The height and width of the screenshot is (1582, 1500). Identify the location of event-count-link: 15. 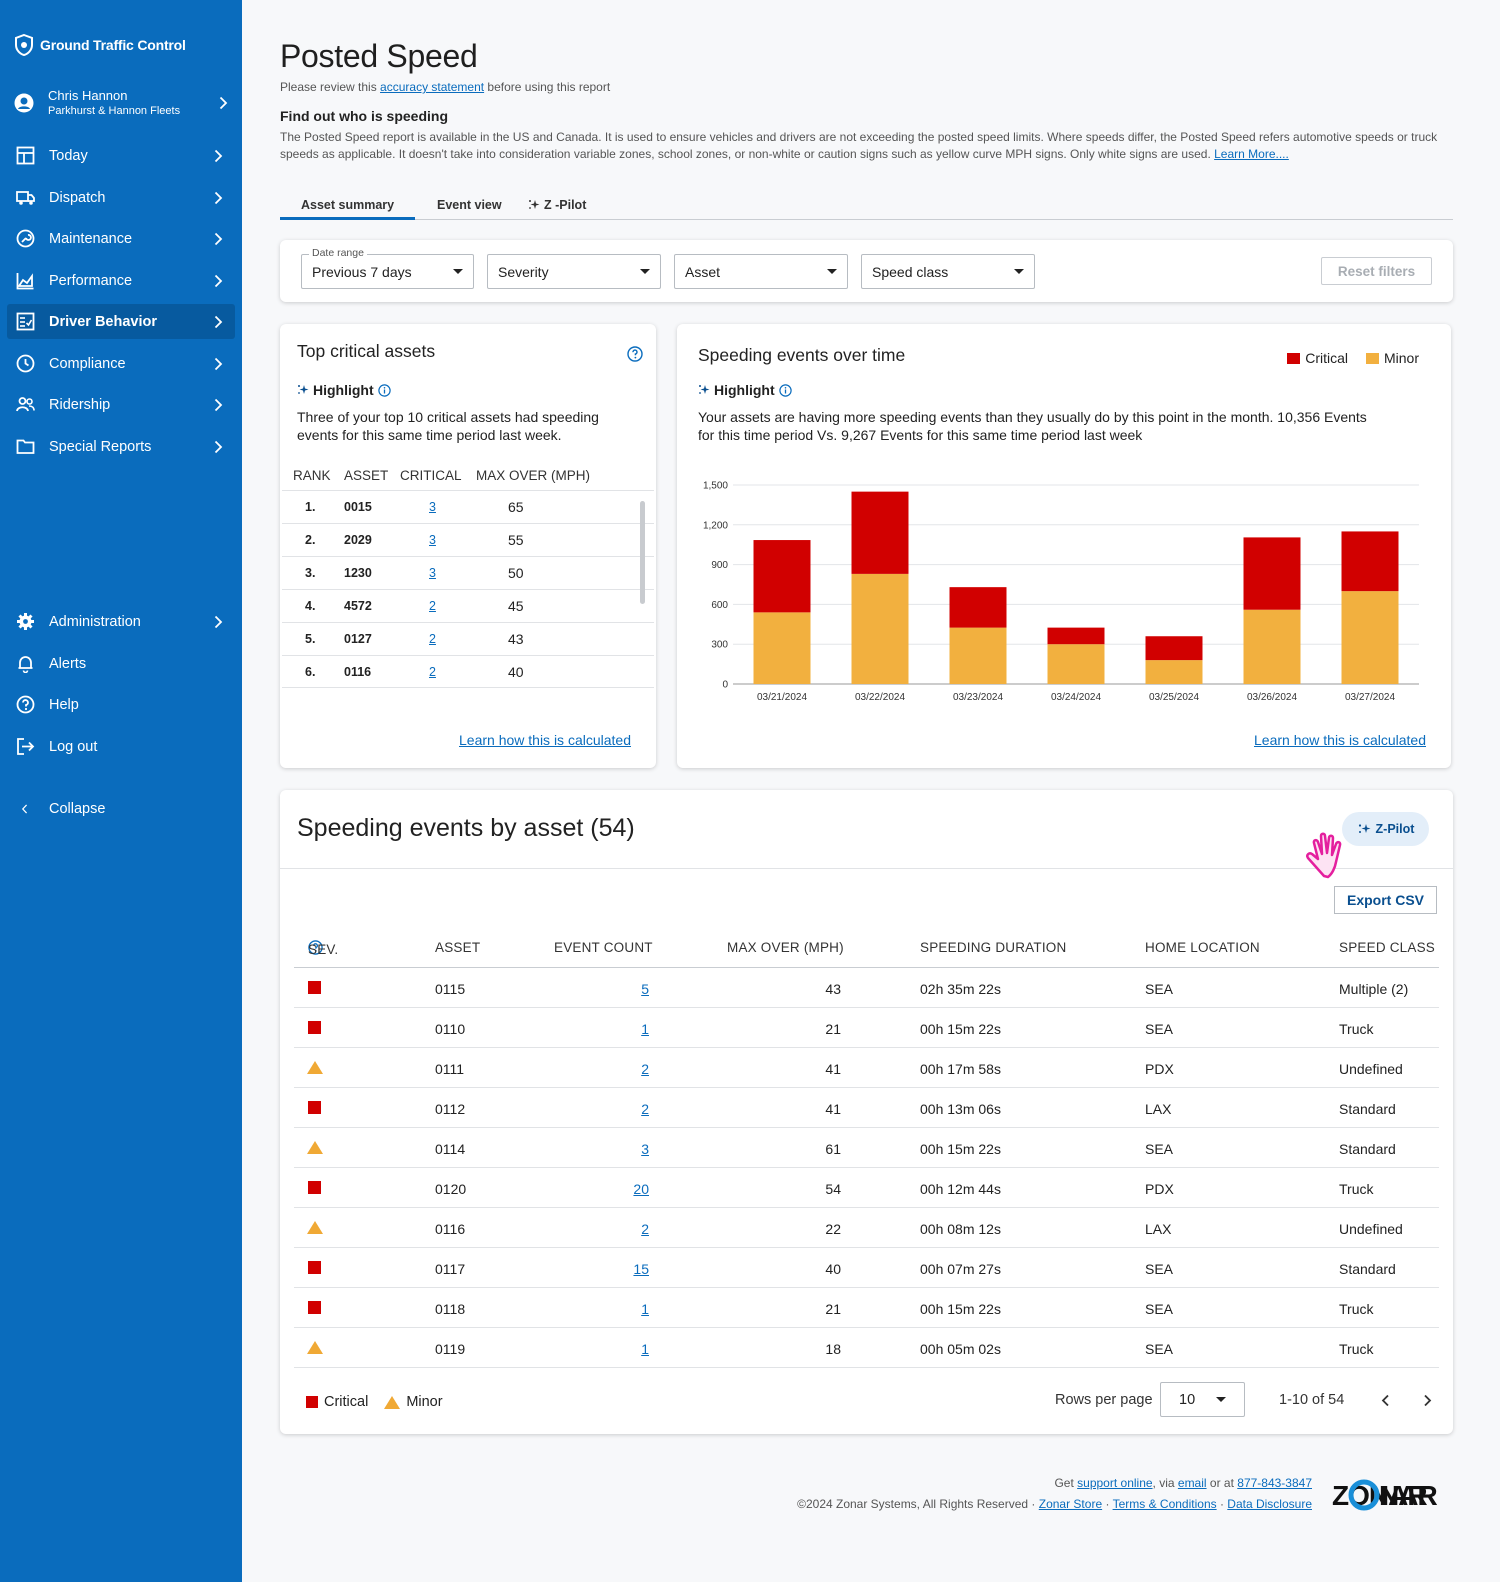
(641, 1269).